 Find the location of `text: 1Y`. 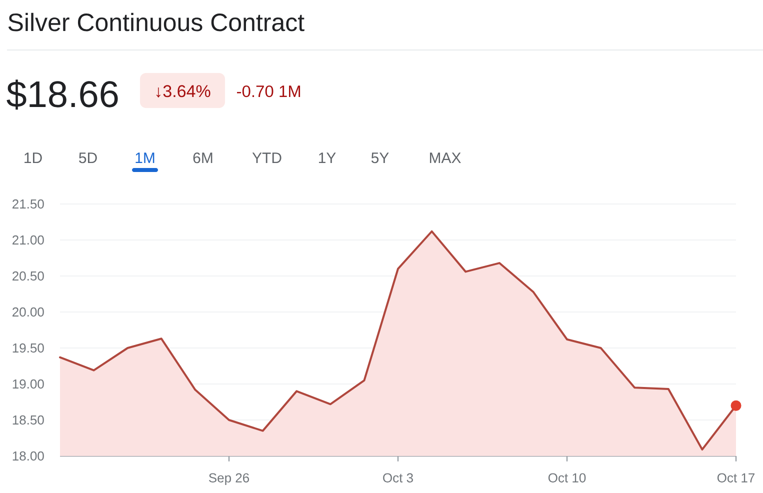

text: 1Y is located at coordinates (327, 157).